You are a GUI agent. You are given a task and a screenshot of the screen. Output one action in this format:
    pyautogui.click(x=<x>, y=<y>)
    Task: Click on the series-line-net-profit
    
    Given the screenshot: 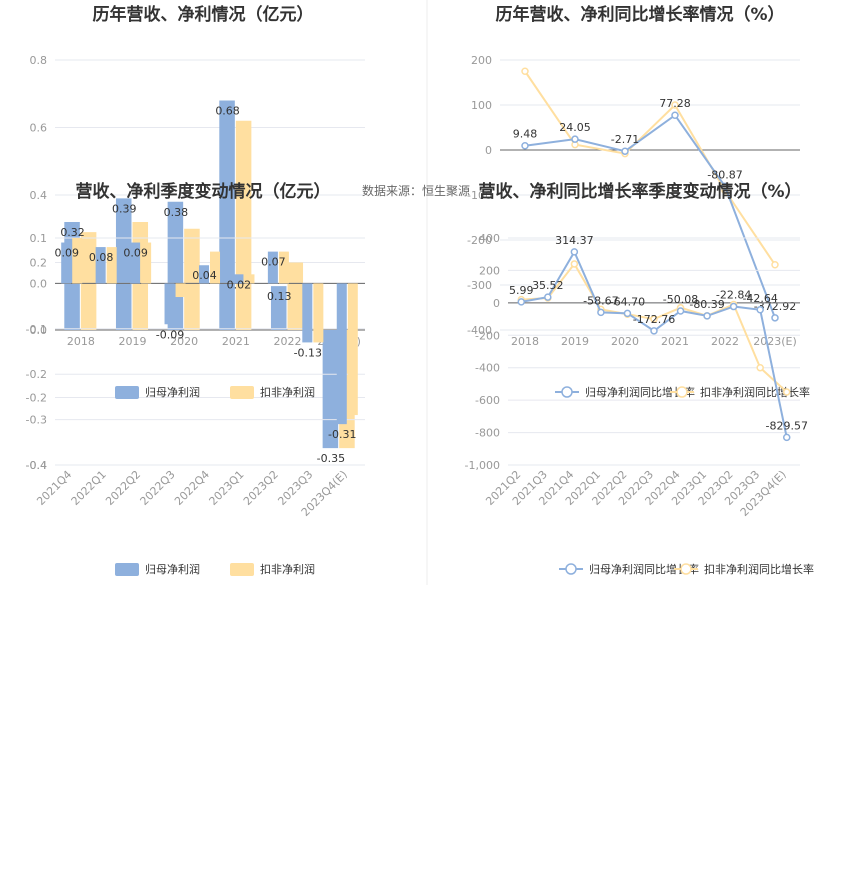 What is the action you would take?
    pyautogui.click(x=650, y=216)
    